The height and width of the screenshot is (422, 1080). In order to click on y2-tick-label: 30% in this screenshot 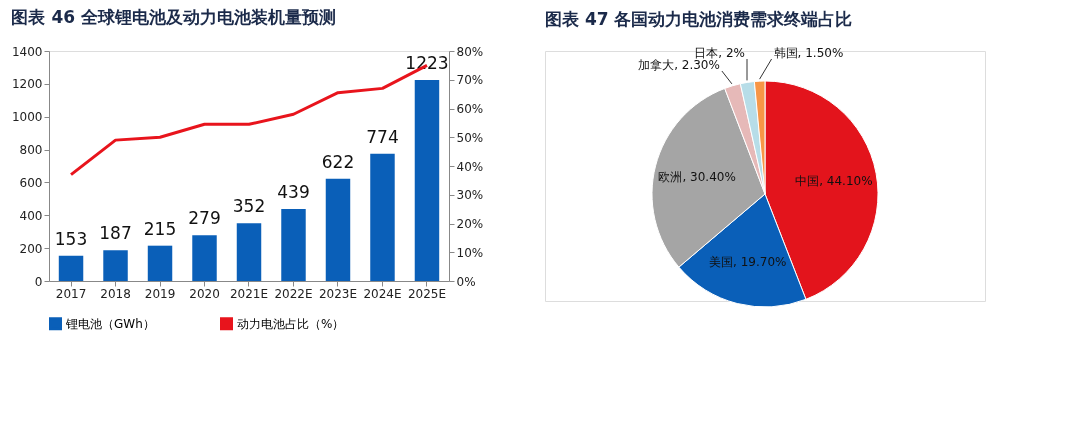, I will do `click(470, 195)`.